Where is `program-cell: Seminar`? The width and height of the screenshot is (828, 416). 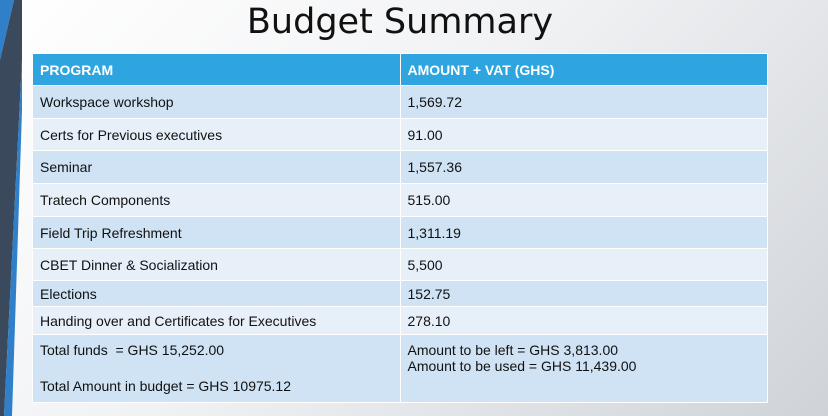
program-cell: Seminar is located at coordinates (216, 167).